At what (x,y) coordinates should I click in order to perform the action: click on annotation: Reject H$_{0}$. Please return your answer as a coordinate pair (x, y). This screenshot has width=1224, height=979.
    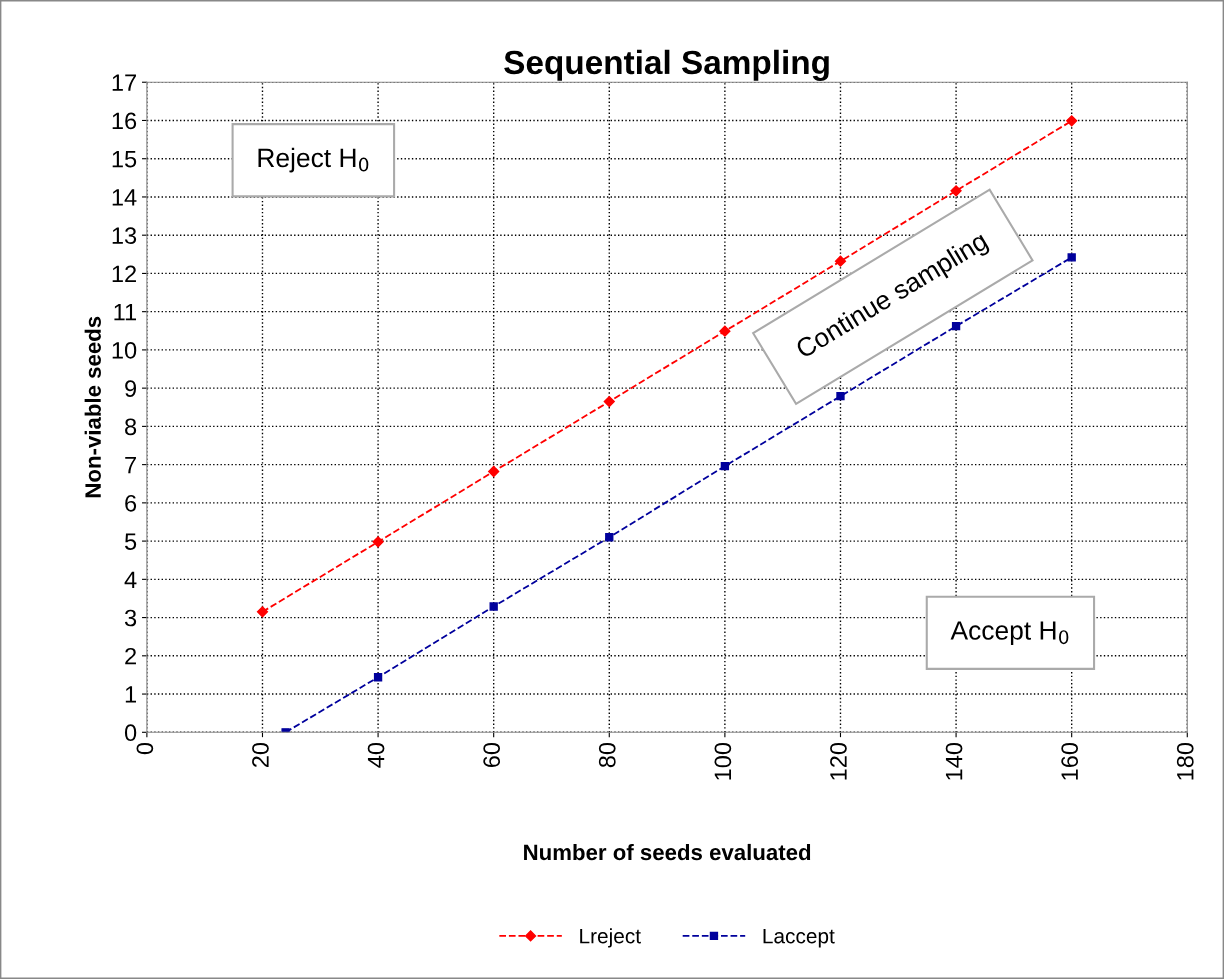
    Looking at the image, I should click on (313, 160).